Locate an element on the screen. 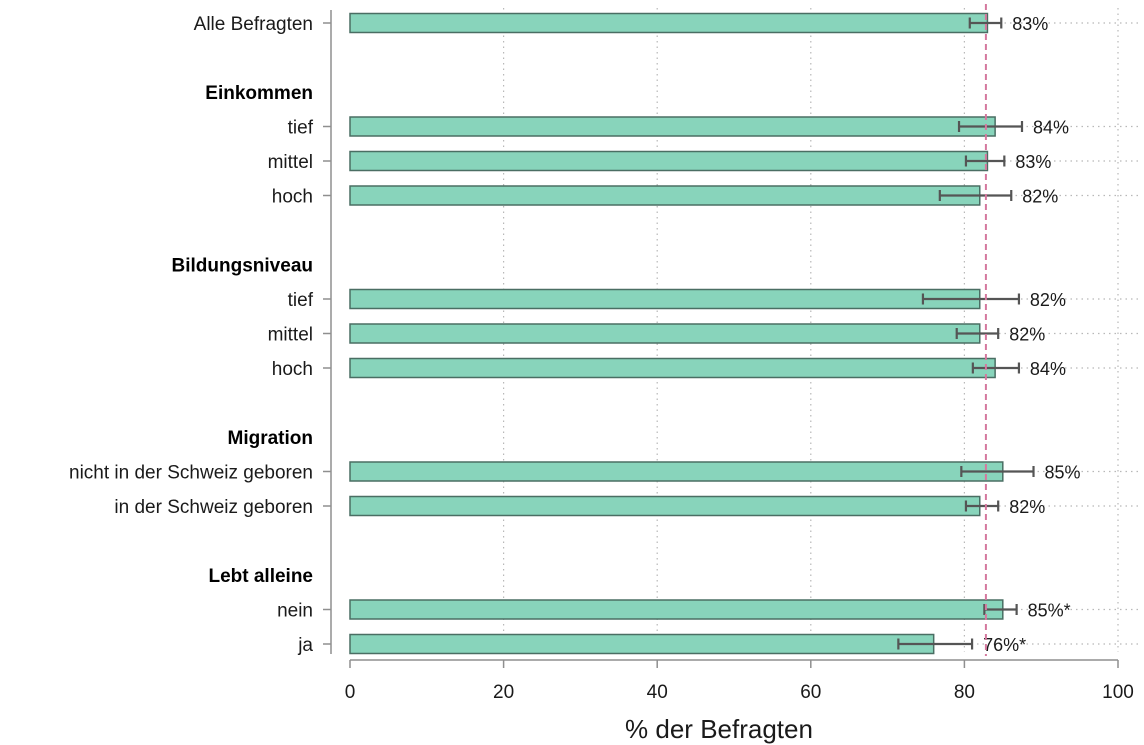  group-label: Bildungsniveau is located at coordinates (242, 266).